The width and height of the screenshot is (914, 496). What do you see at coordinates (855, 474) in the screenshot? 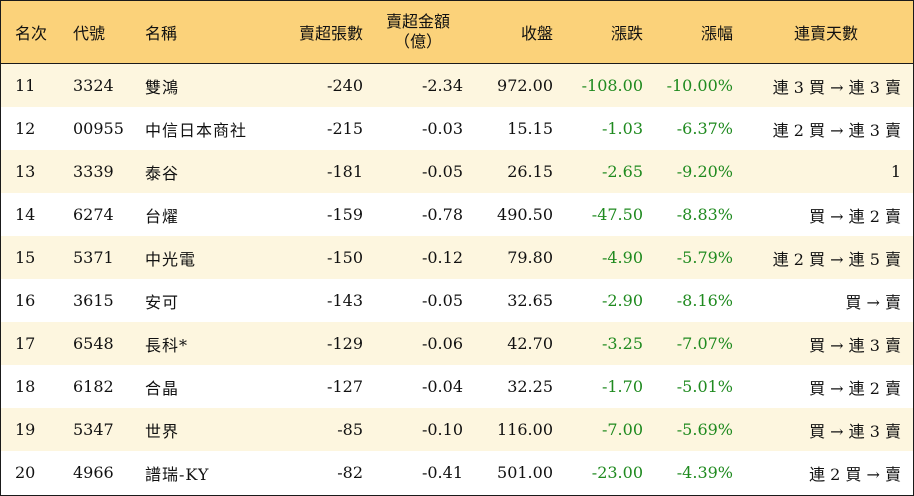
I see `row-streak: 連 2 買 → 賣` at bounding box center [855, 474].